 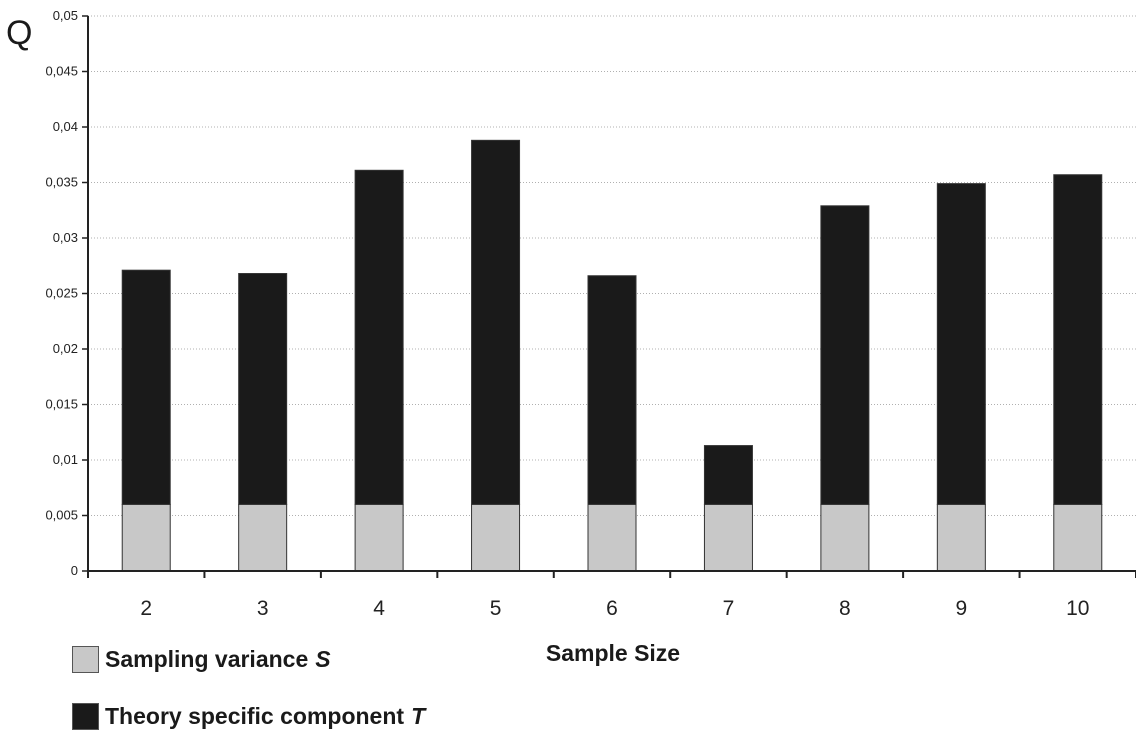 What do you see at coordinates (146, 608) in the screenshot?
I see `x-tick-label: 2` at bounding box center [146, 608].